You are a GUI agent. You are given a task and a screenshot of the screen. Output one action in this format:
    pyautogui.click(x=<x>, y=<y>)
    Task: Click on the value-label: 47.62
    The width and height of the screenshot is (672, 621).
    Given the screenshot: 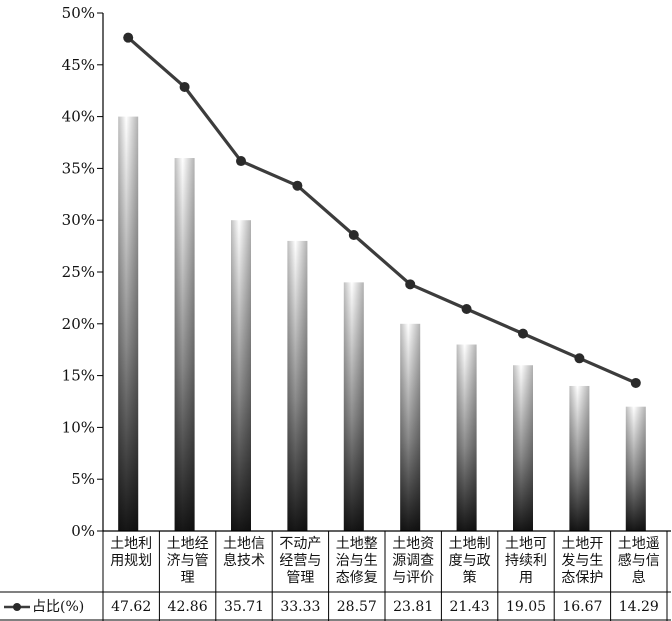 What is the action you would take?
    pyautogui.click(x=131, y=607)
    